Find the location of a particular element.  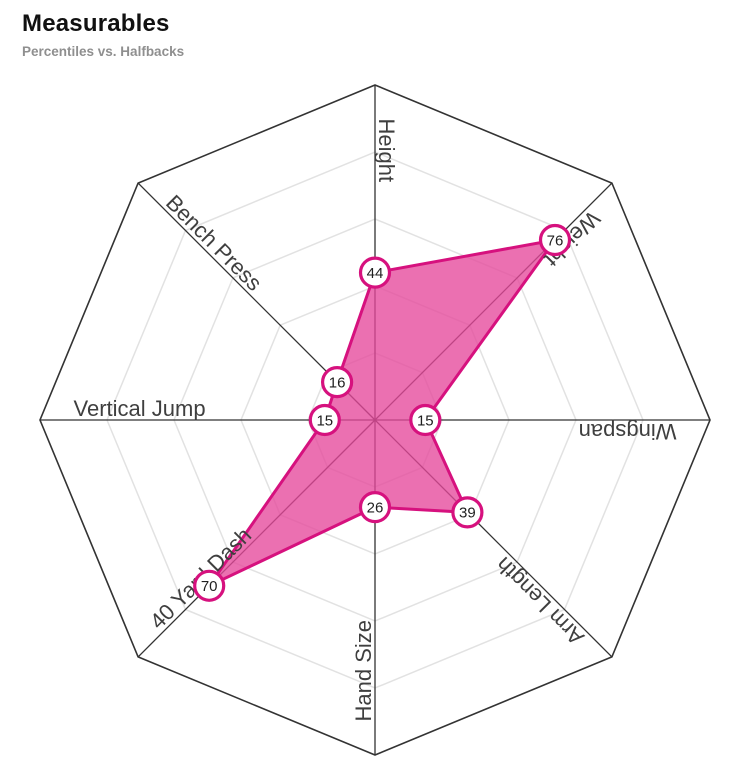

data-point-value: 44 is located at coordinates (375, 273).